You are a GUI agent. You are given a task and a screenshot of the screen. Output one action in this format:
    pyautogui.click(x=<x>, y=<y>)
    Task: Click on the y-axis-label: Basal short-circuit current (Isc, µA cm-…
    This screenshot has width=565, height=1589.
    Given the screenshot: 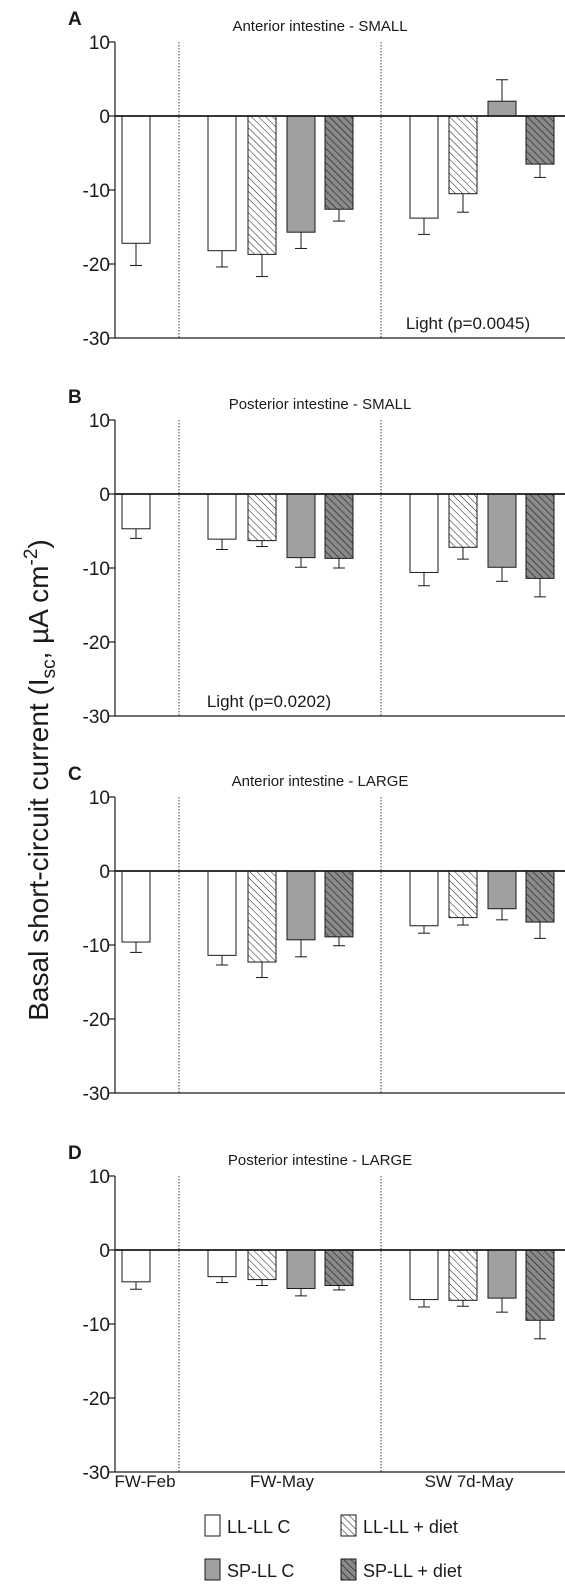 What is the action you would take?
    pyautogui.click(x=40, y=780)
    